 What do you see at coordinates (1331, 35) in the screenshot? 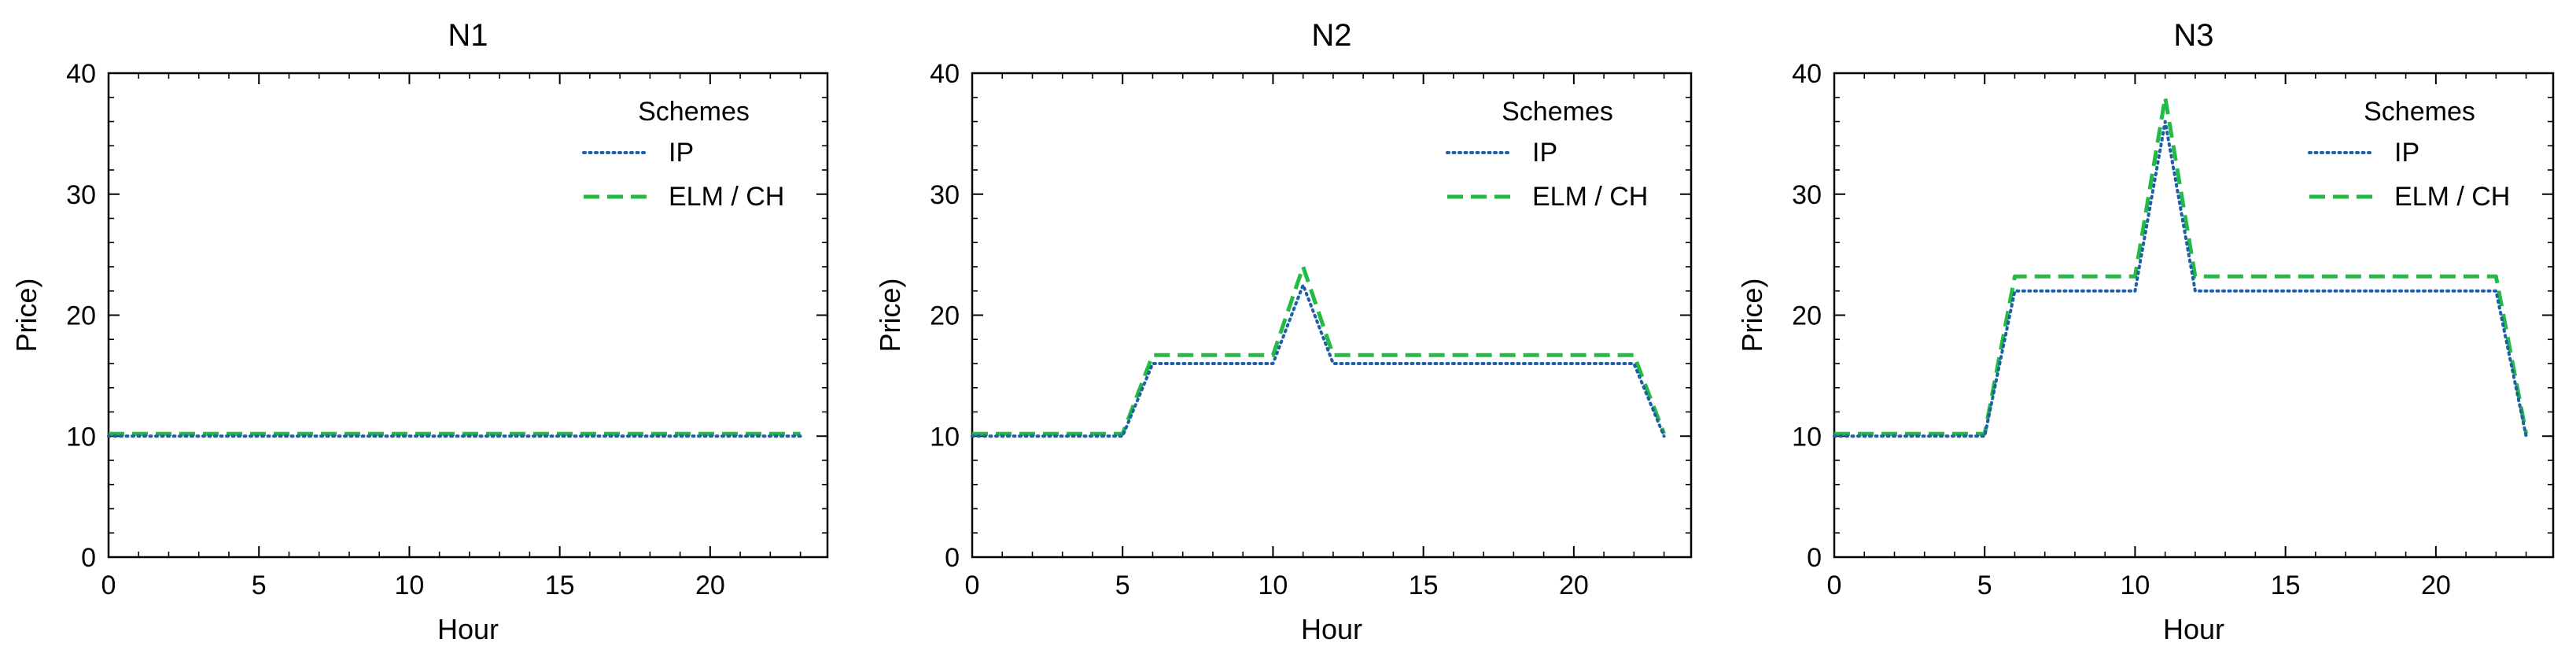
I see `chart-title: N2` at bounding box center [1331, 35].